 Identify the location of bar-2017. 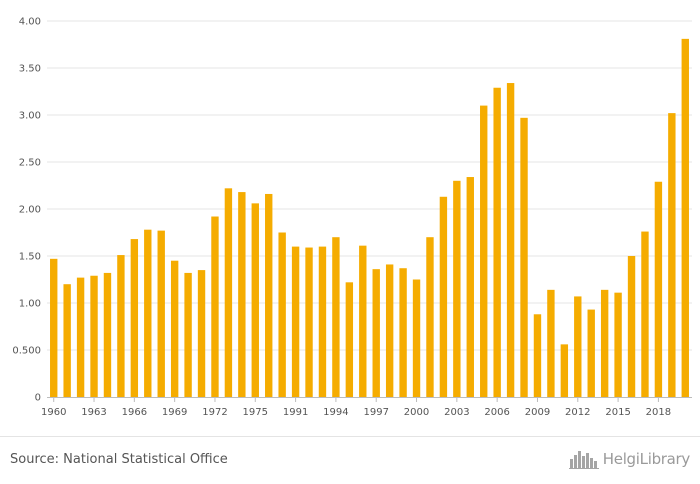
(645, 314).